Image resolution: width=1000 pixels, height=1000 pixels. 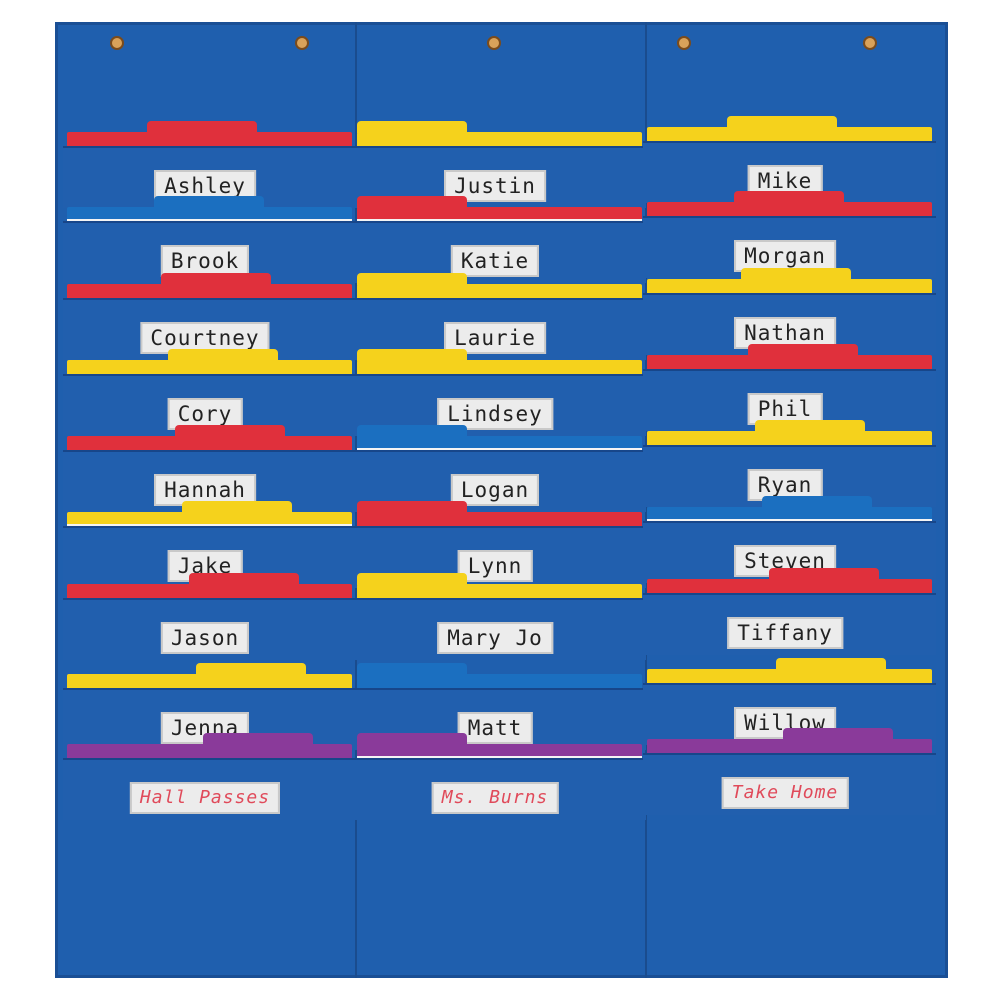 What do you see at coordinates (785, 633) in the screenshot?
I see `name-label: Tiffany` at bounding box center [785, 633].